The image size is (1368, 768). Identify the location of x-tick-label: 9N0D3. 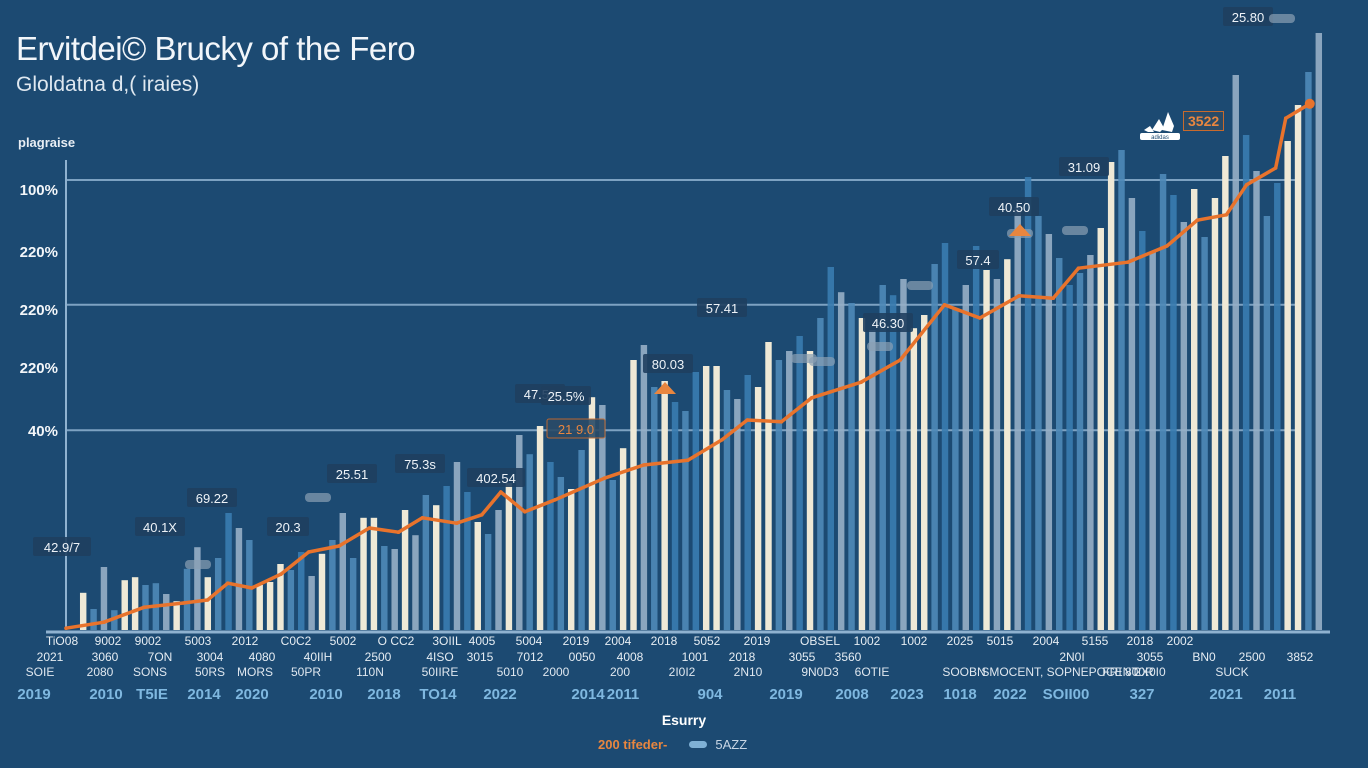
(820, 672).